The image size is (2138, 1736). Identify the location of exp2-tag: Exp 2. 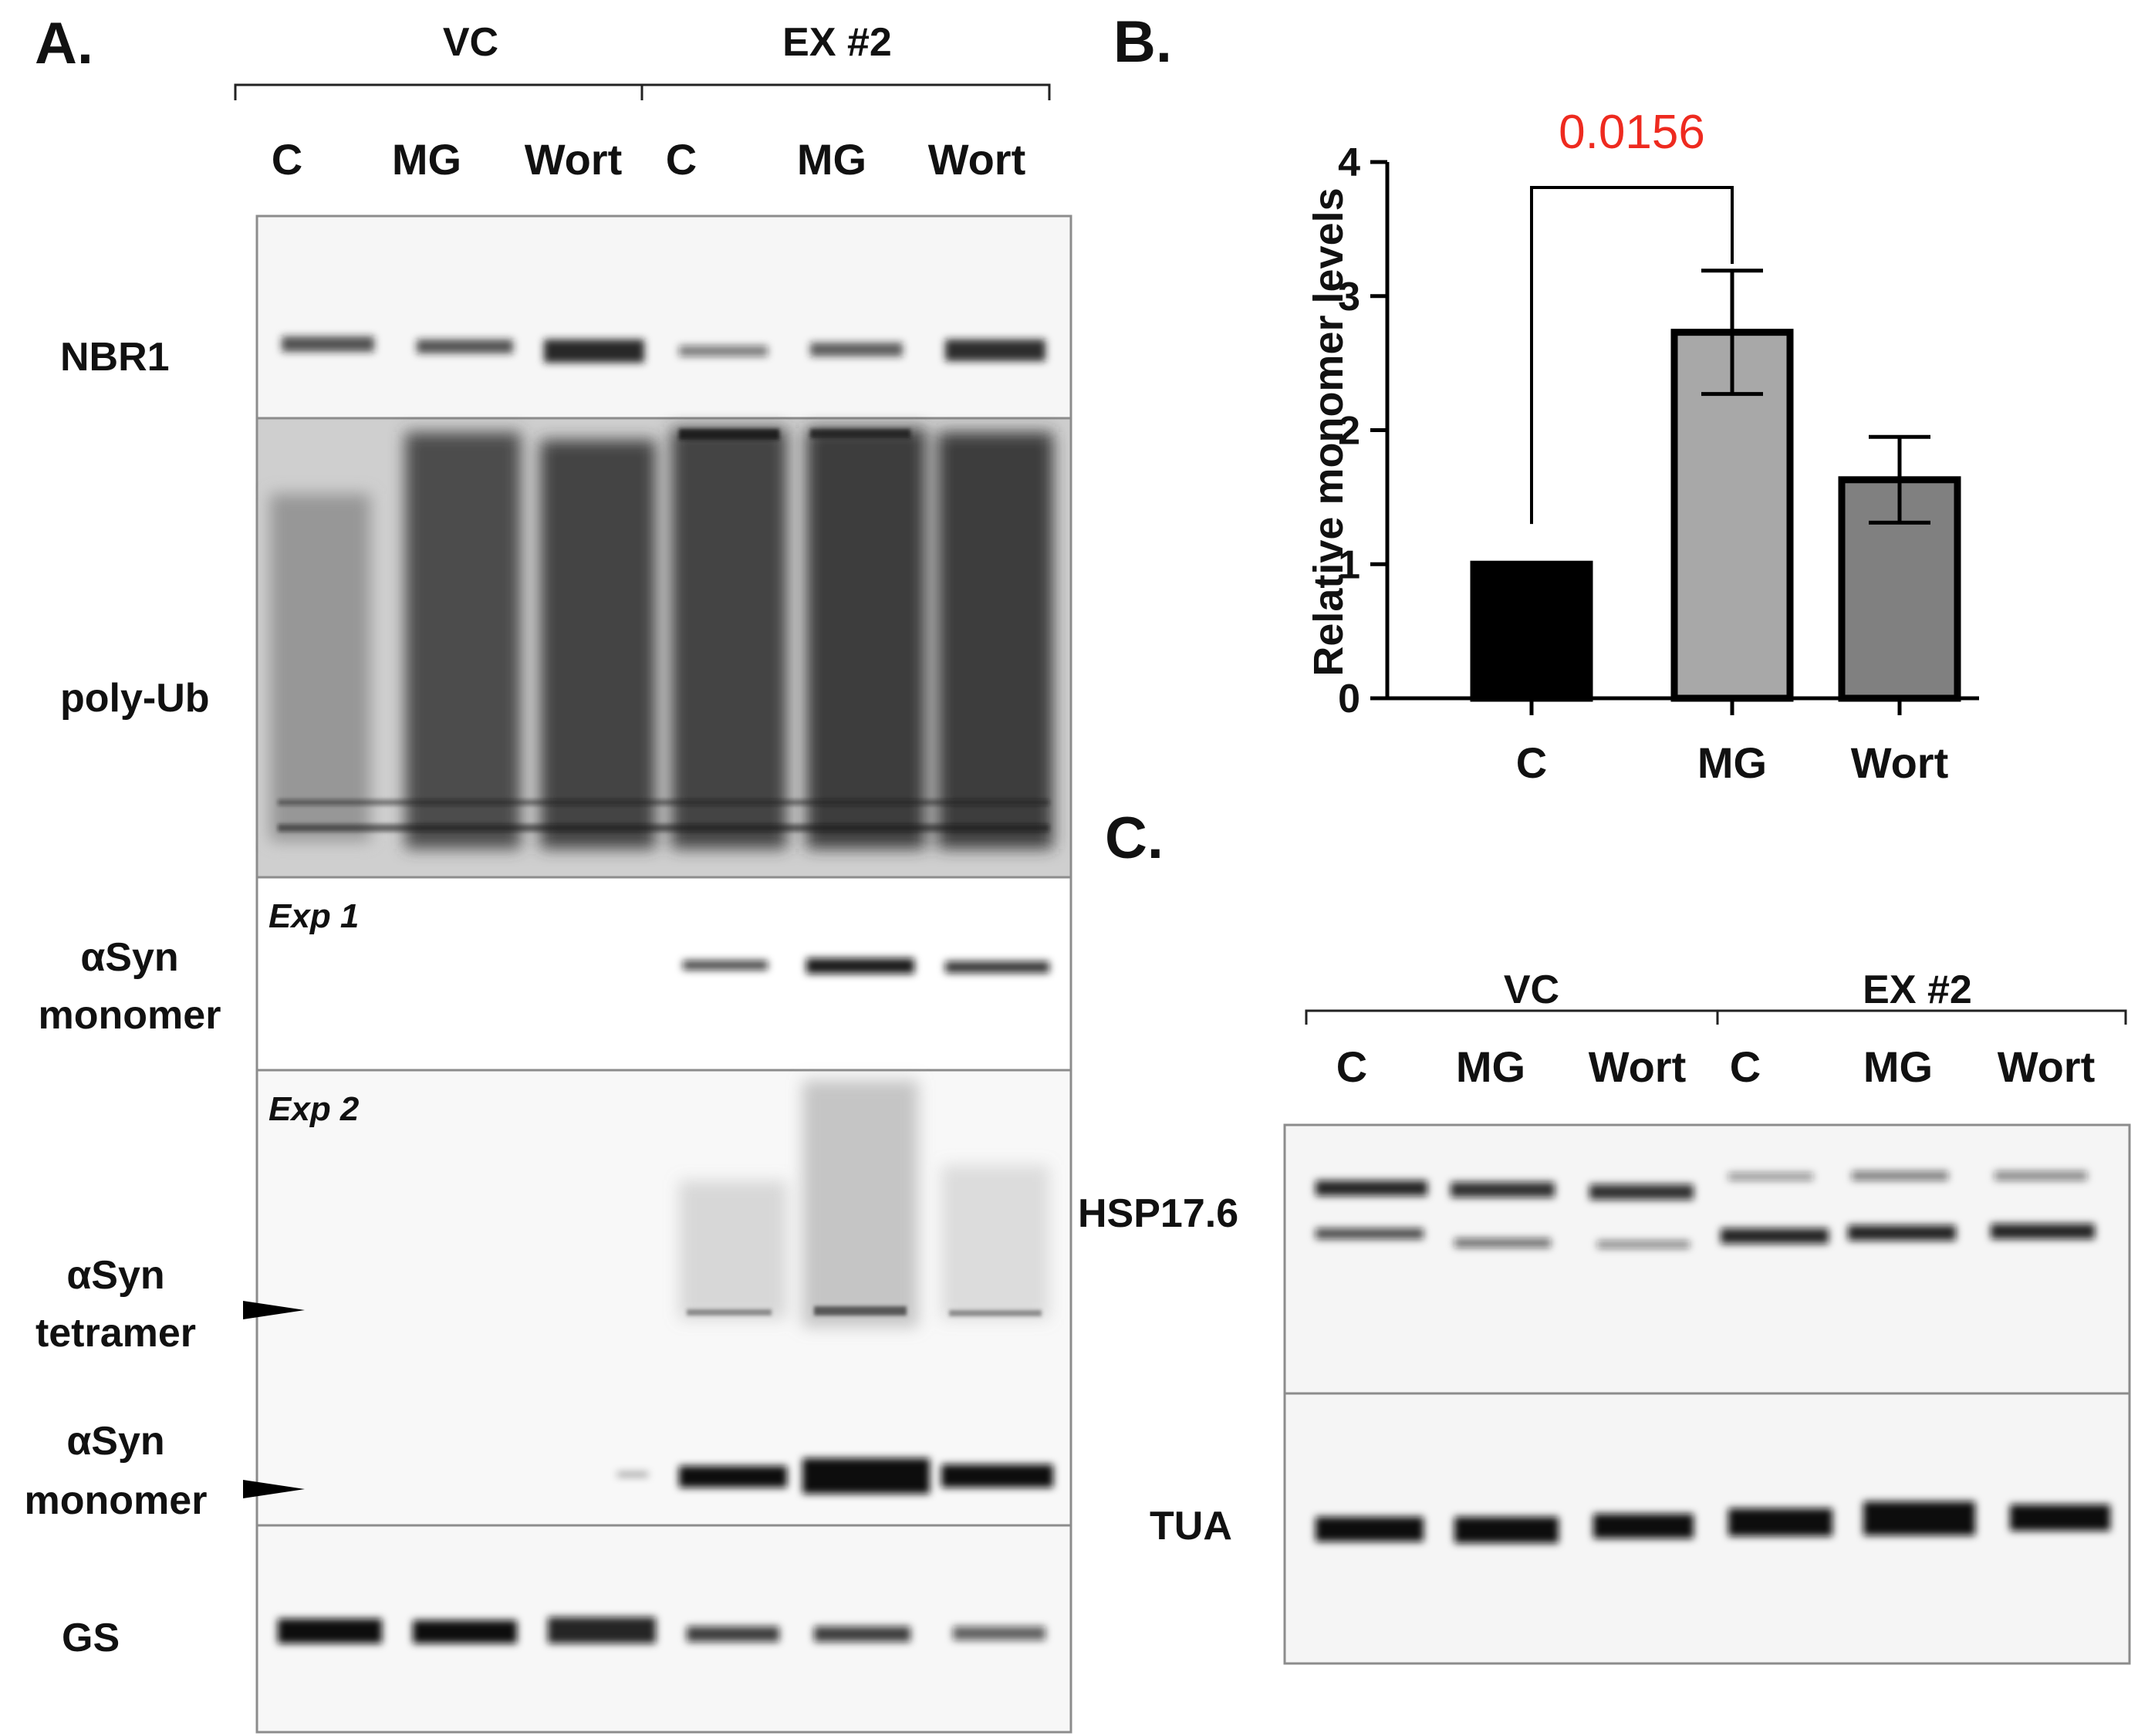
(314, 1109).